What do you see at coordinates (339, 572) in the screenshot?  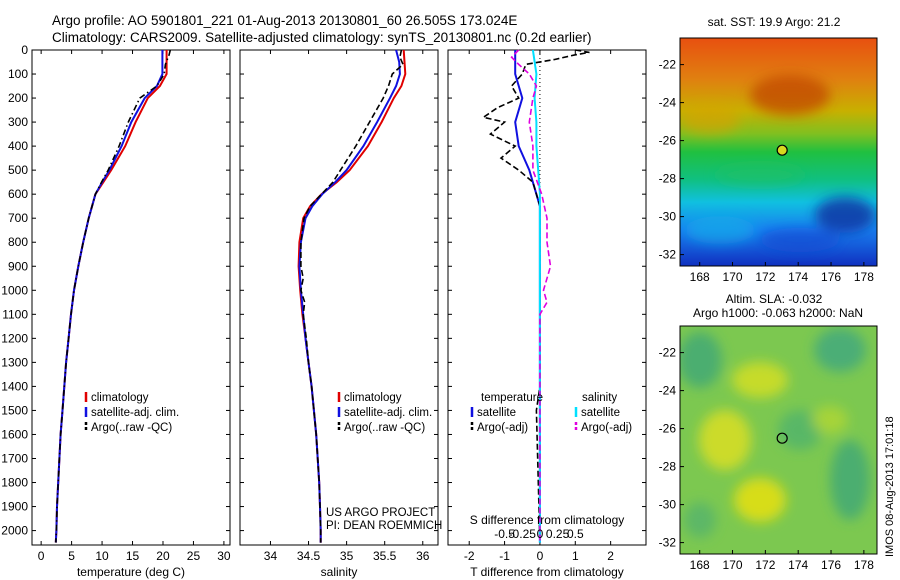 I see `salinity-xlabel: salinity` at bounding box center [339, 572].